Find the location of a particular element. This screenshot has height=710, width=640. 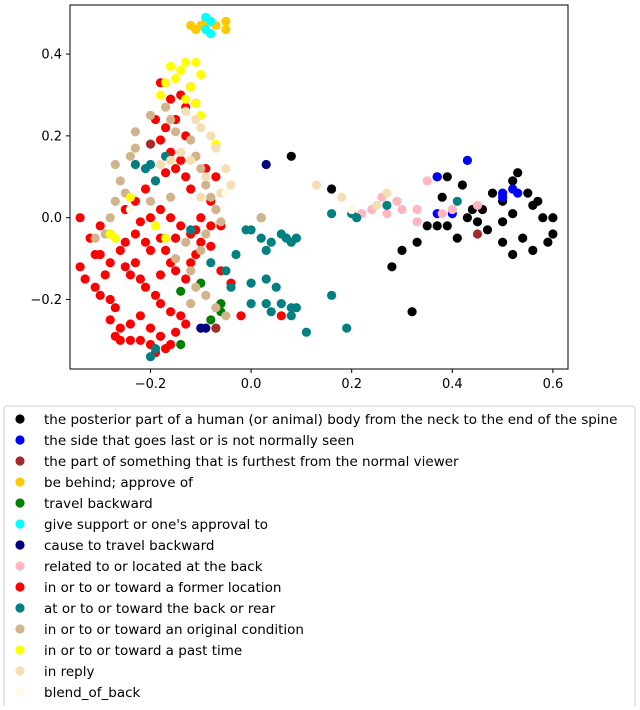

legend-label: cause to travel backward is located at coordinates (129, 546).